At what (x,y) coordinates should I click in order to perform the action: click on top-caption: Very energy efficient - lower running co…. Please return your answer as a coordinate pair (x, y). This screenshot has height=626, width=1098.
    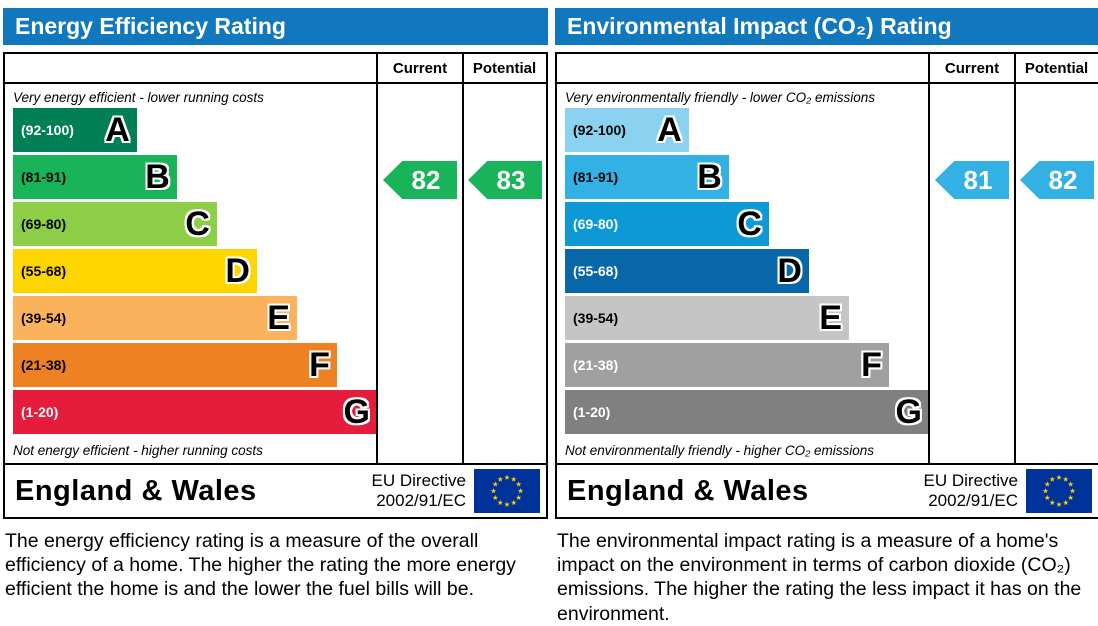
    Looking at the image, I should click on (138, 97).